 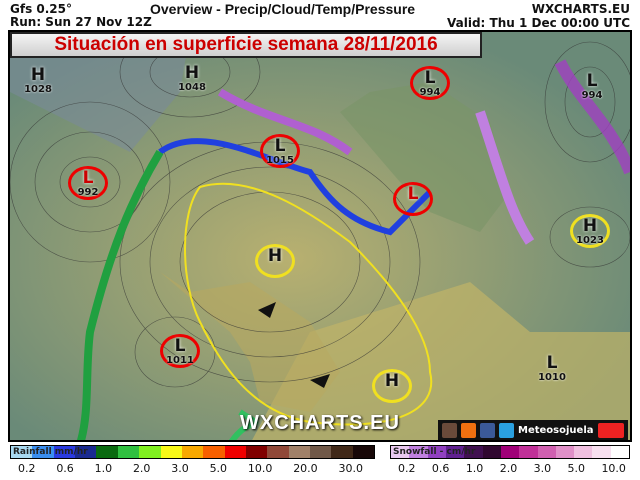 What do you see at coordinates (192, 78) in the screenshot?
I see `high-pressure-center: H 1048` at bounding box center [192, 78].